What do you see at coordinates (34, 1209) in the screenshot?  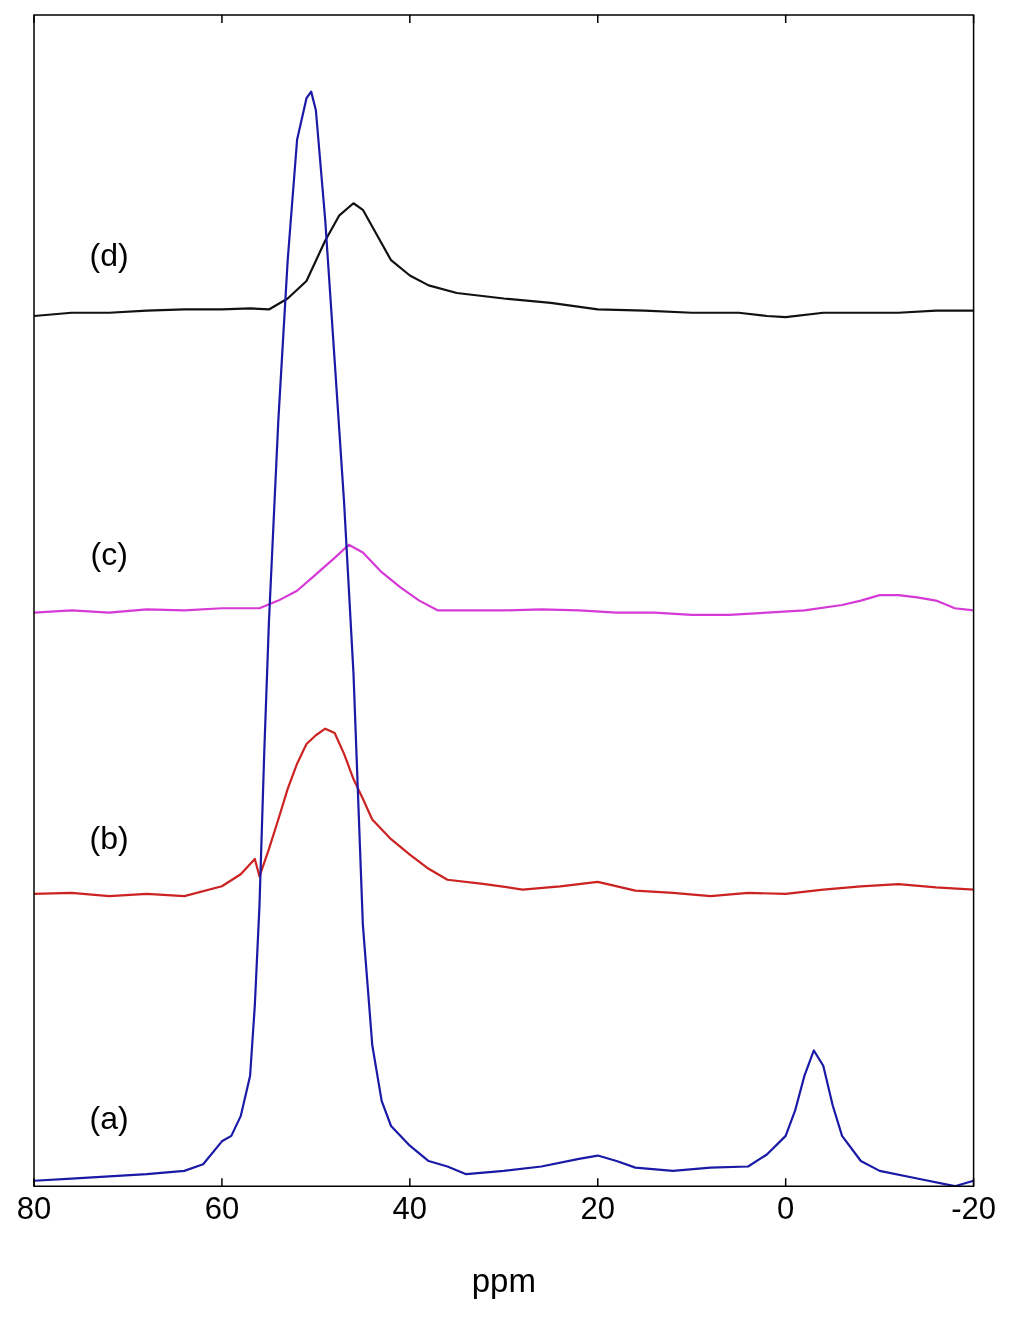 I see `x-tick-label: 80` at bounding box center [34, 1209].